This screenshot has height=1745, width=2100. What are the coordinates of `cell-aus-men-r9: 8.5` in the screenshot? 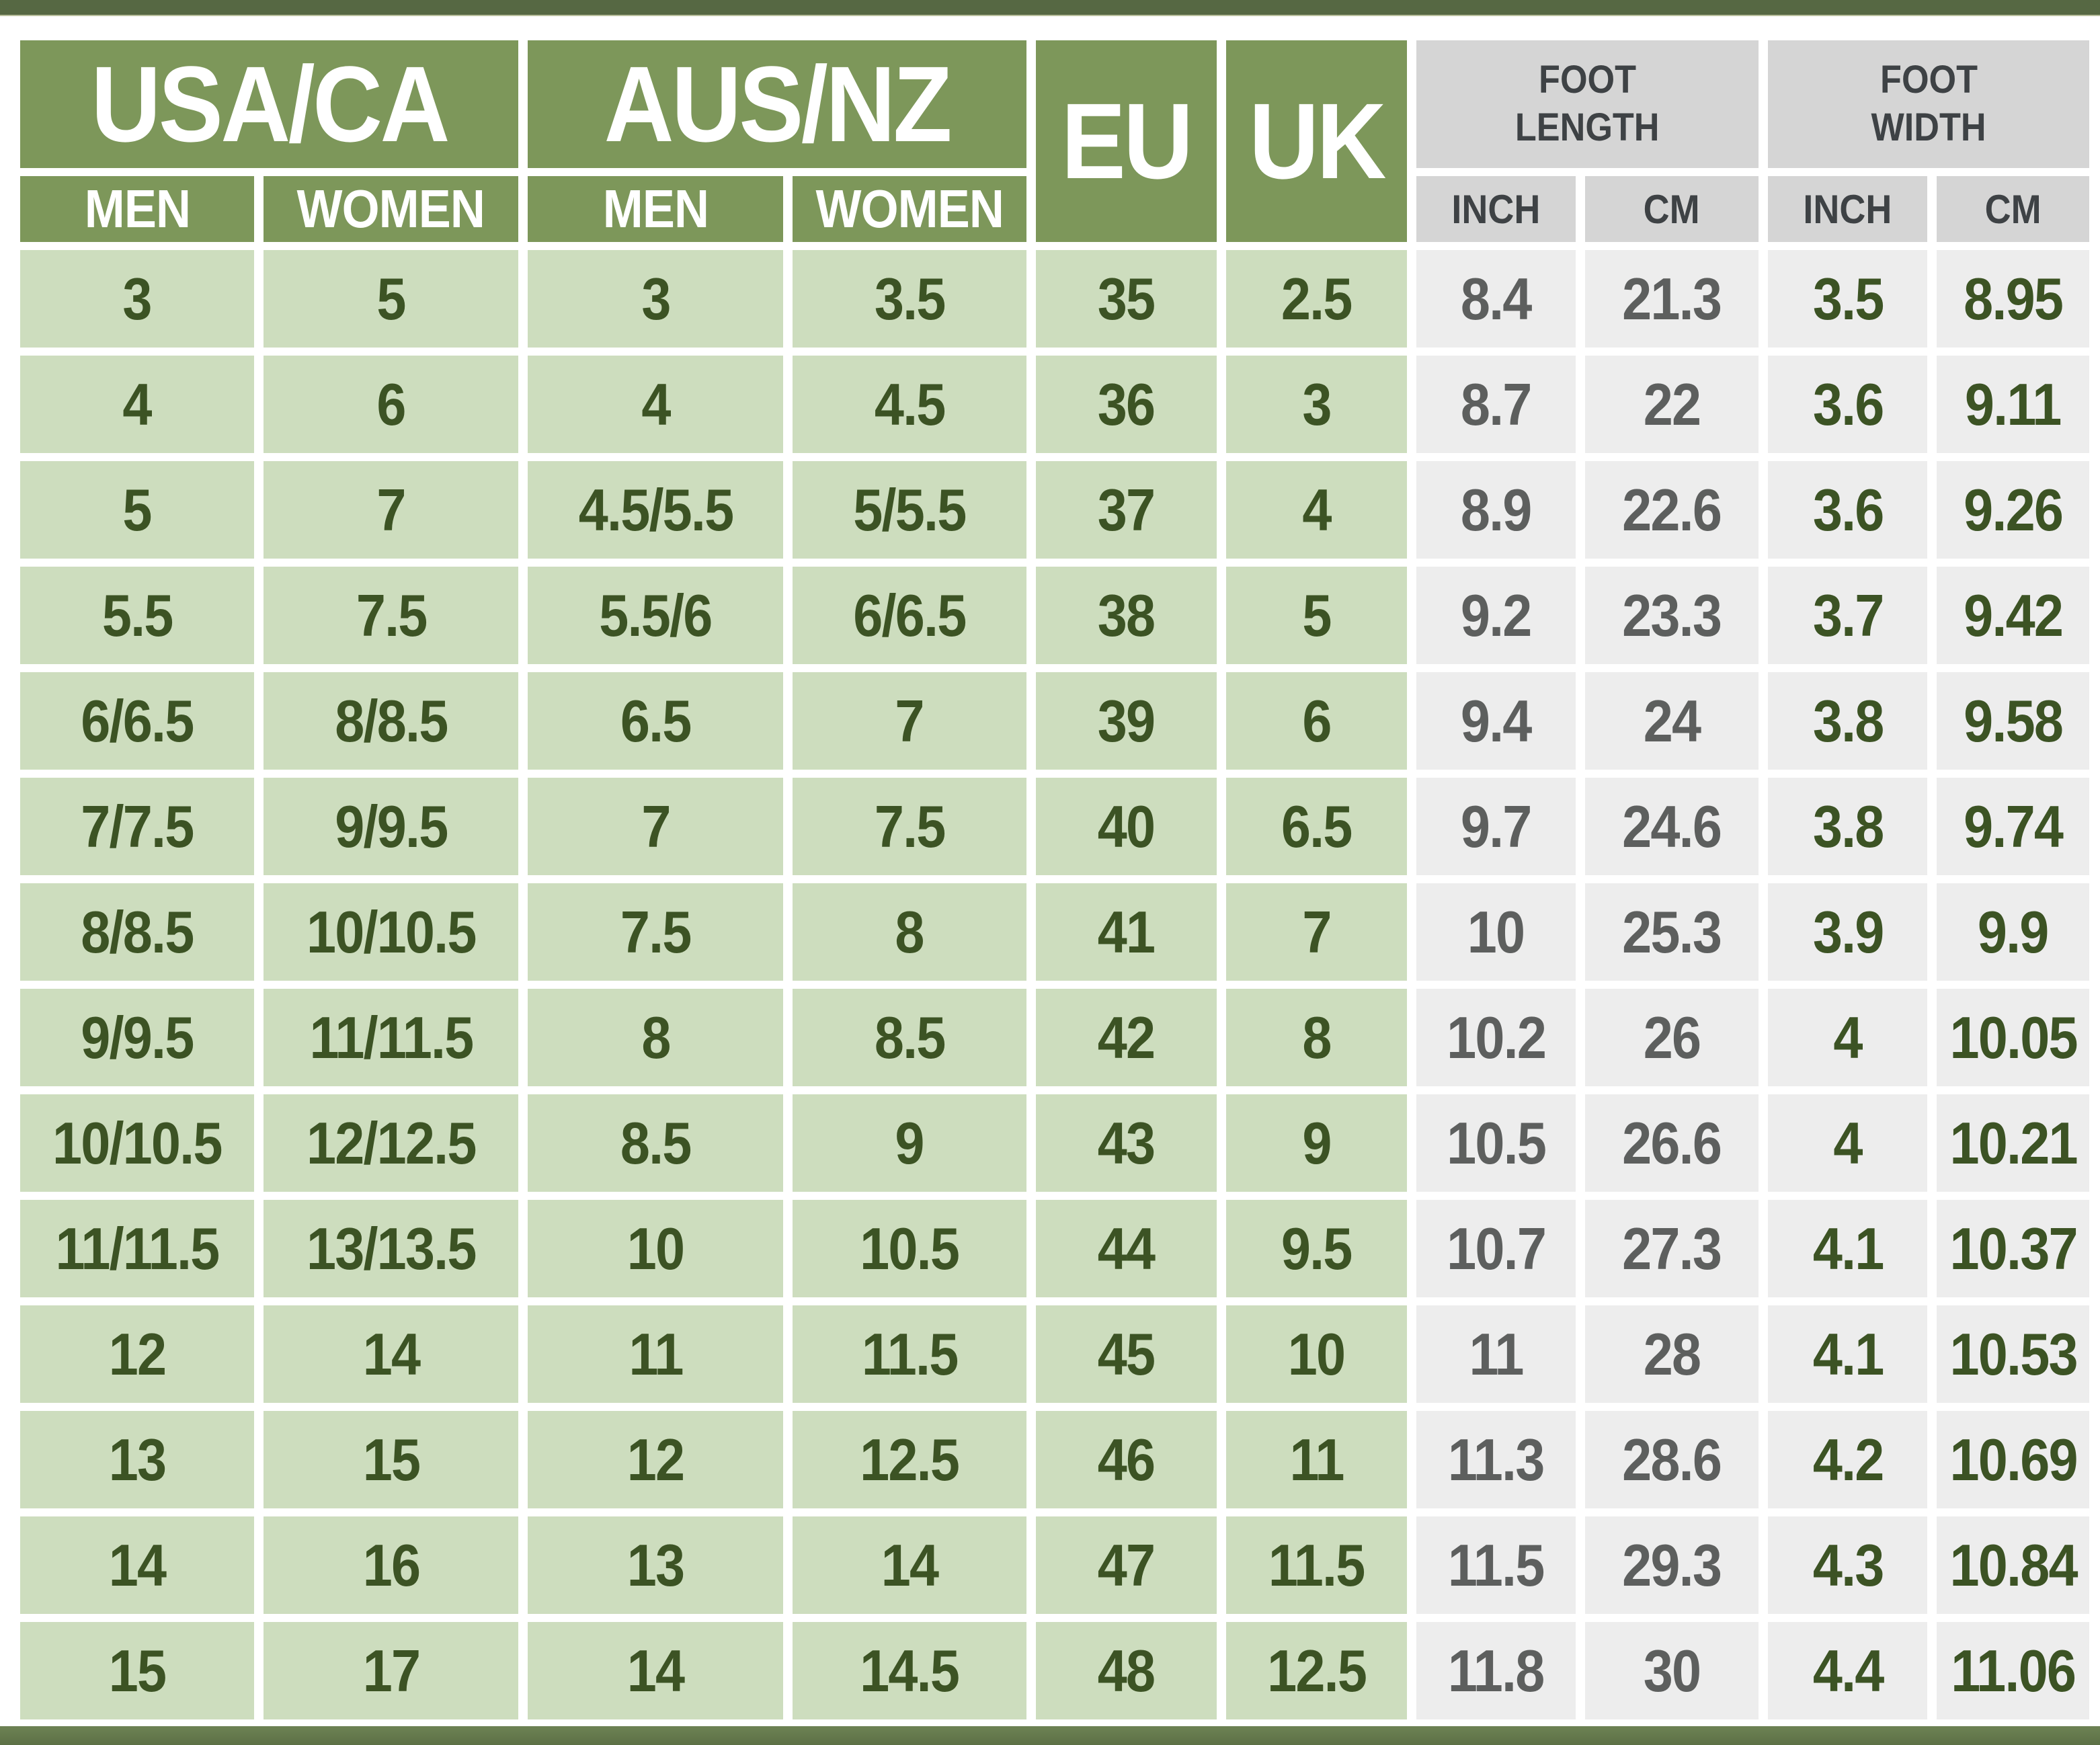 It's located at (655, 1143).